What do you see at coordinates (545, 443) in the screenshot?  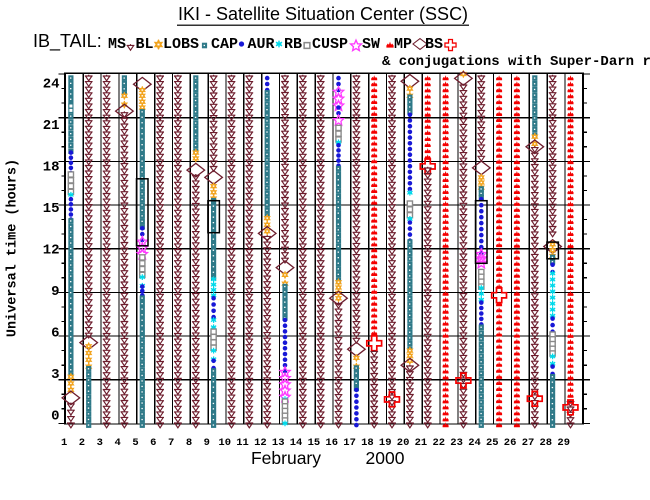 I see `svg-text: 28` at bounding box center [545, 443].